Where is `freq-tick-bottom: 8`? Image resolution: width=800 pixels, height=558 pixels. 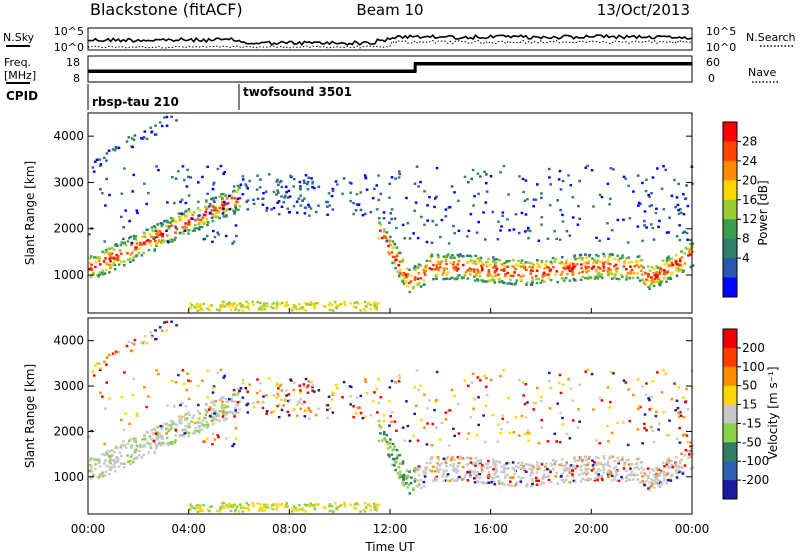
freq-tick-bottom: 8 is located at coordinates (76, 78).